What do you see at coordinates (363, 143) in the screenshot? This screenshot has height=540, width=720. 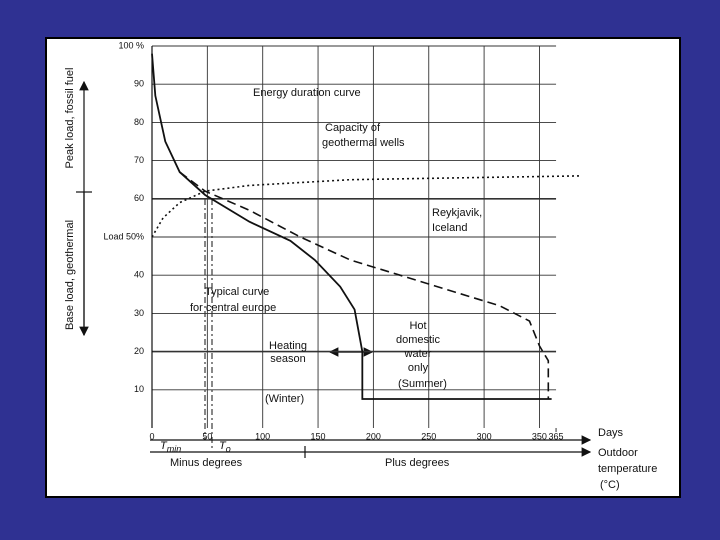 I see `series-label: geothermal wells` at bounding box center [363, 143].